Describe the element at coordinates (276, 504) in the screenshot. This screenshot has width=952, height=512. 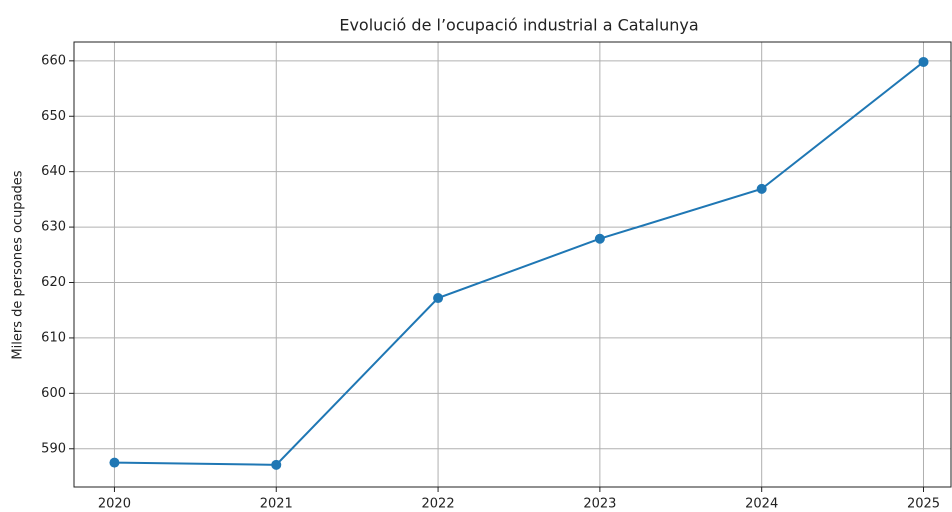
I see `x-tick-label: 2021` at that location.